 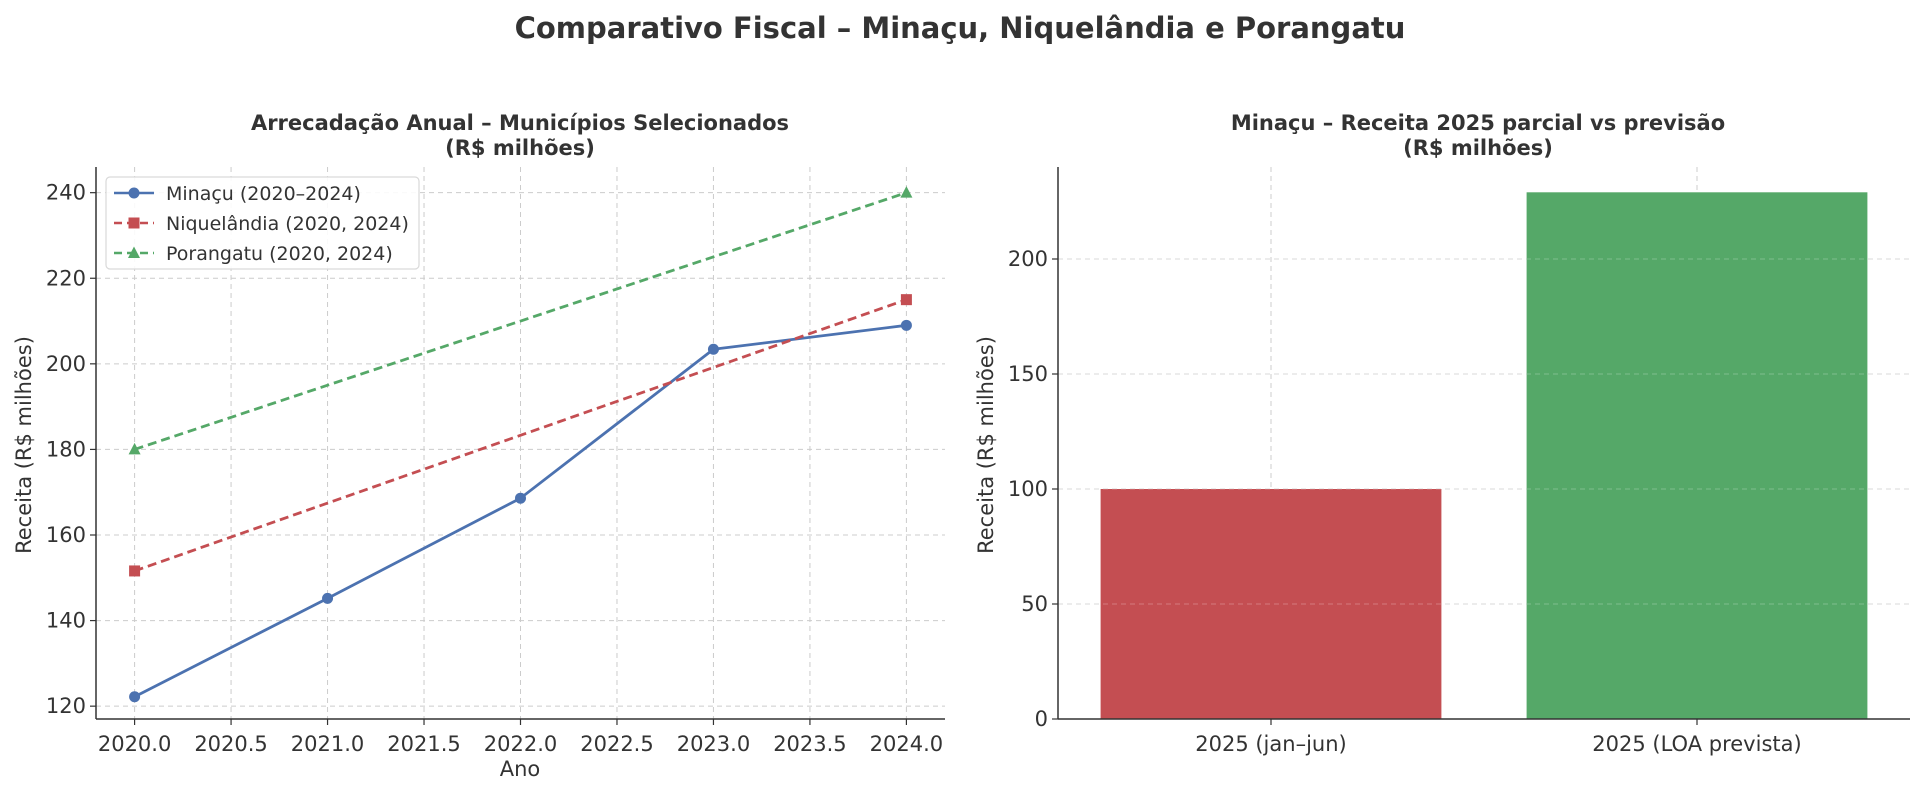 What do you see at coordinates (263, 194) in the screenshot?
I see `line-chart-legend-label: Minaçu (2020–2024)` at bounding box center [263, 194].